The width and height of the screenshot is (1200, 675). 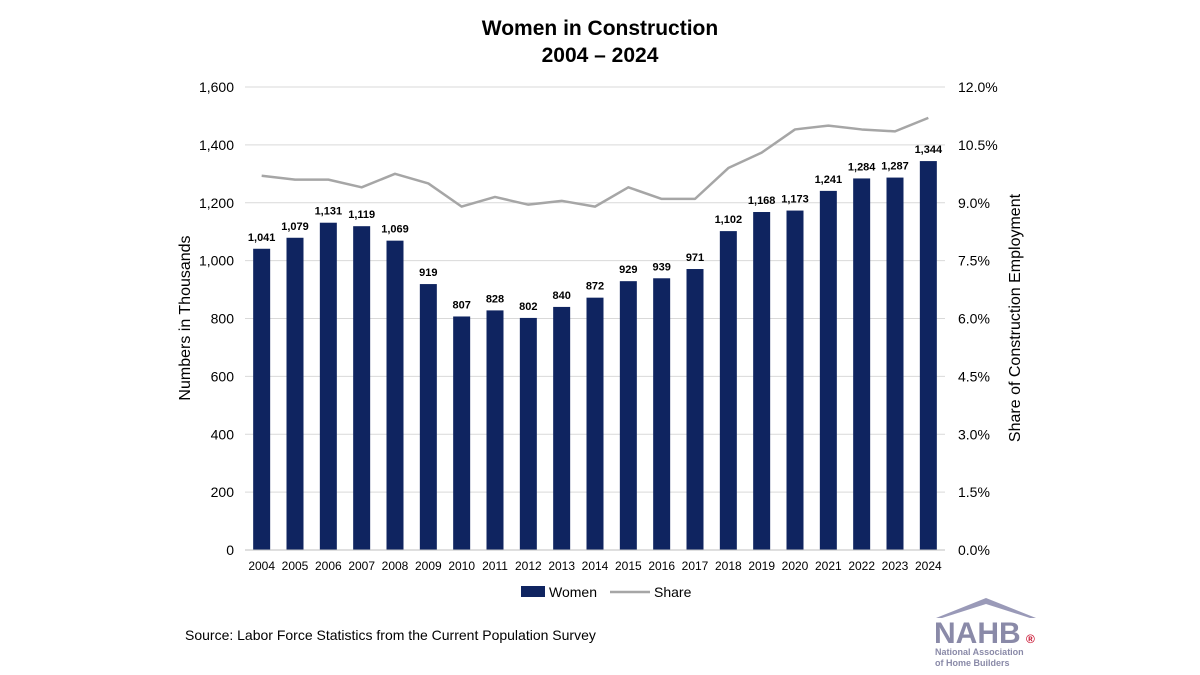 I want to click on bar-label-2017: 971, so click(x=695, y=258).